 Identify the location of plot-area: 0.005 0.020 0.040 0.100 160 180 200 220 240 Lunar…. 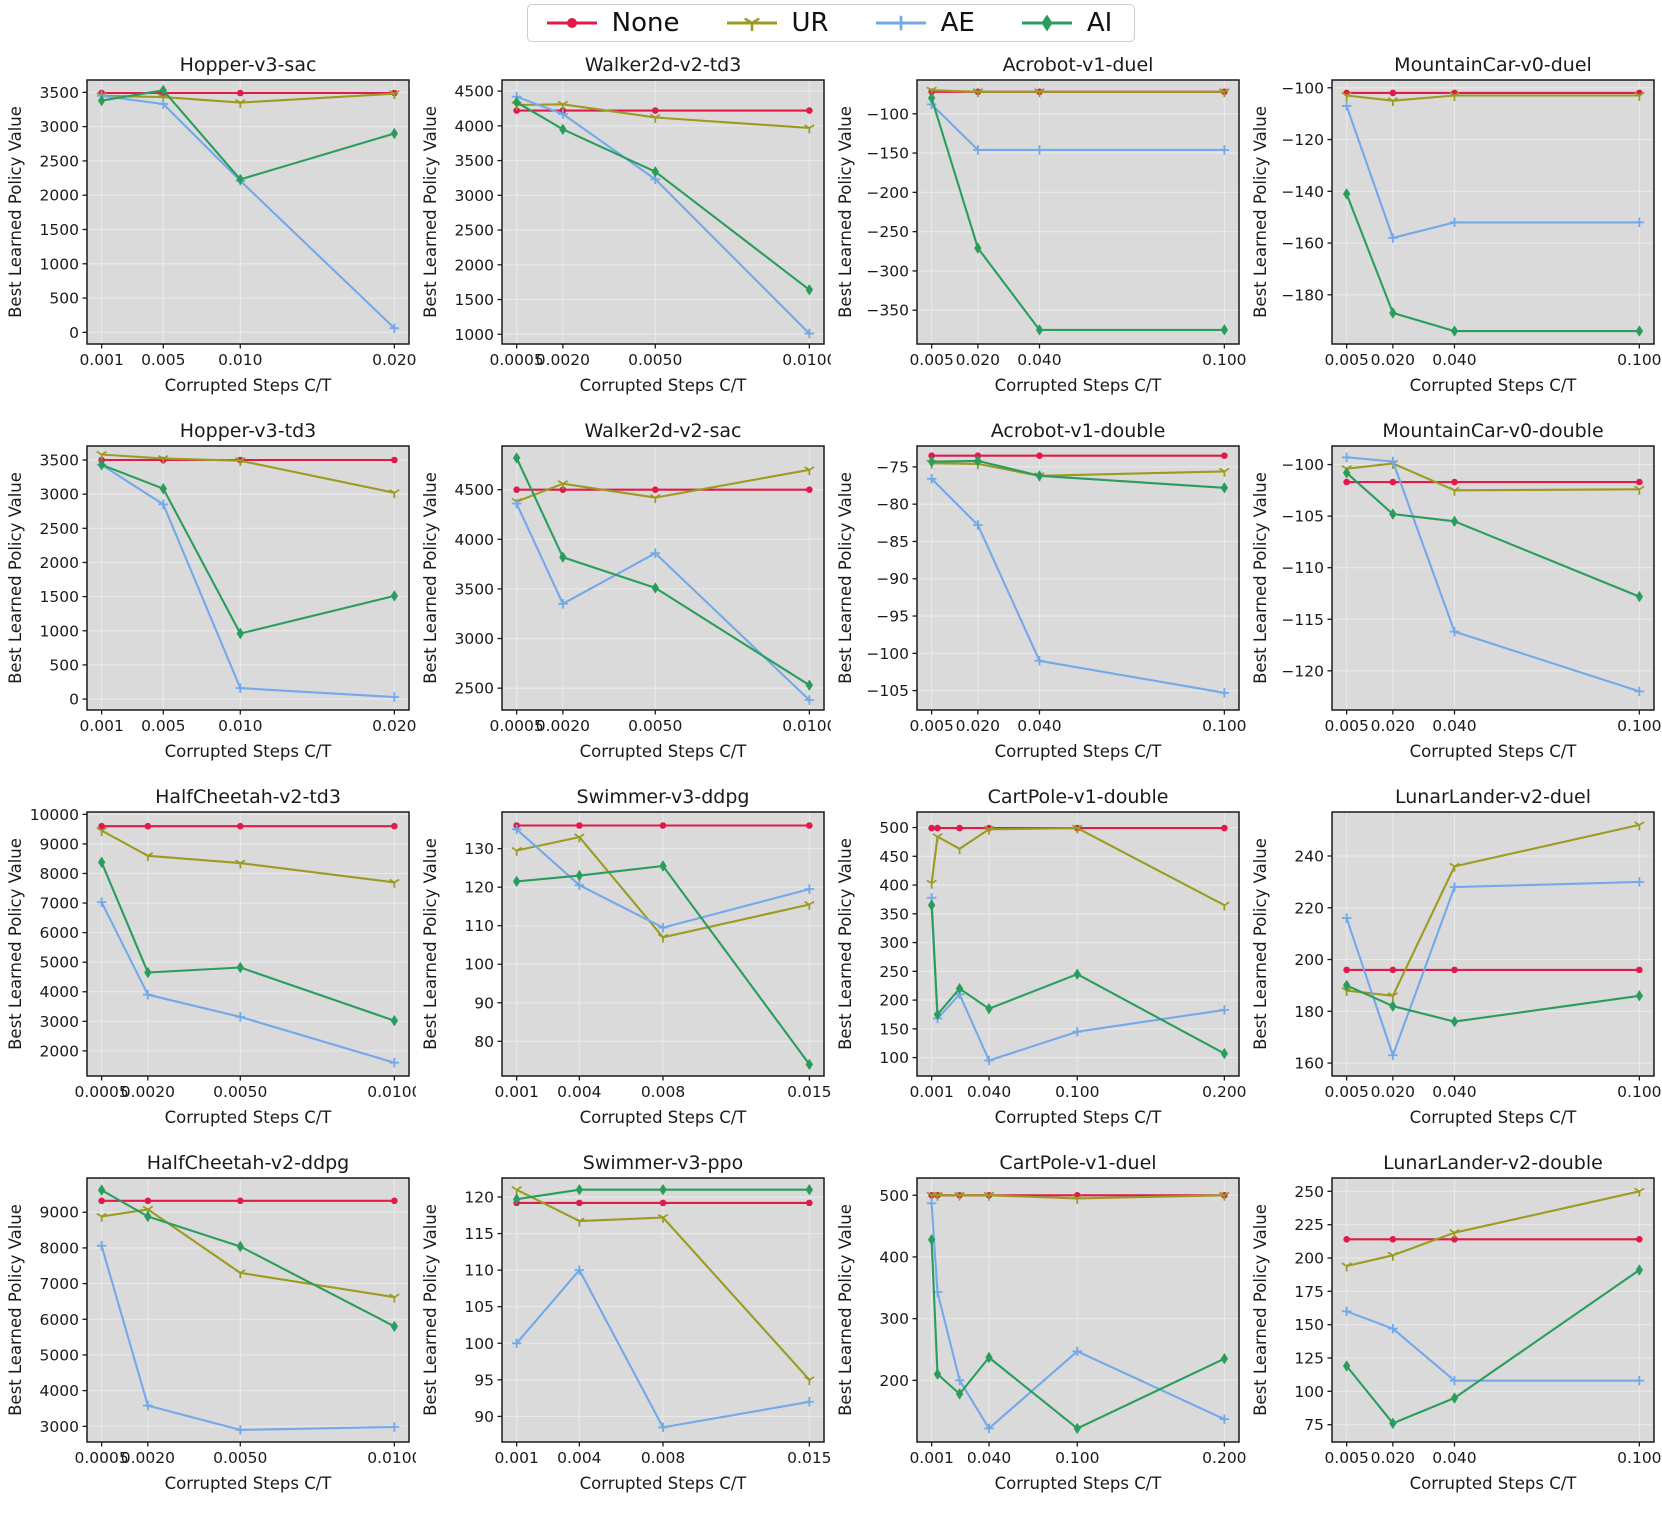
(1456, 956).